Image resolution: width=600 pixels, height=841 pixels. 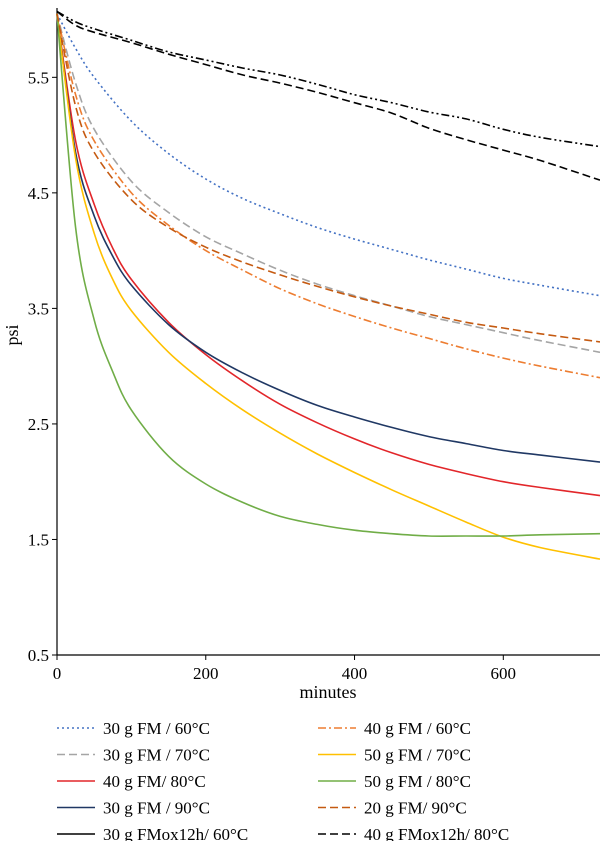 I want to click on y-tick-label: 5.5, so click(x=38, y=77).